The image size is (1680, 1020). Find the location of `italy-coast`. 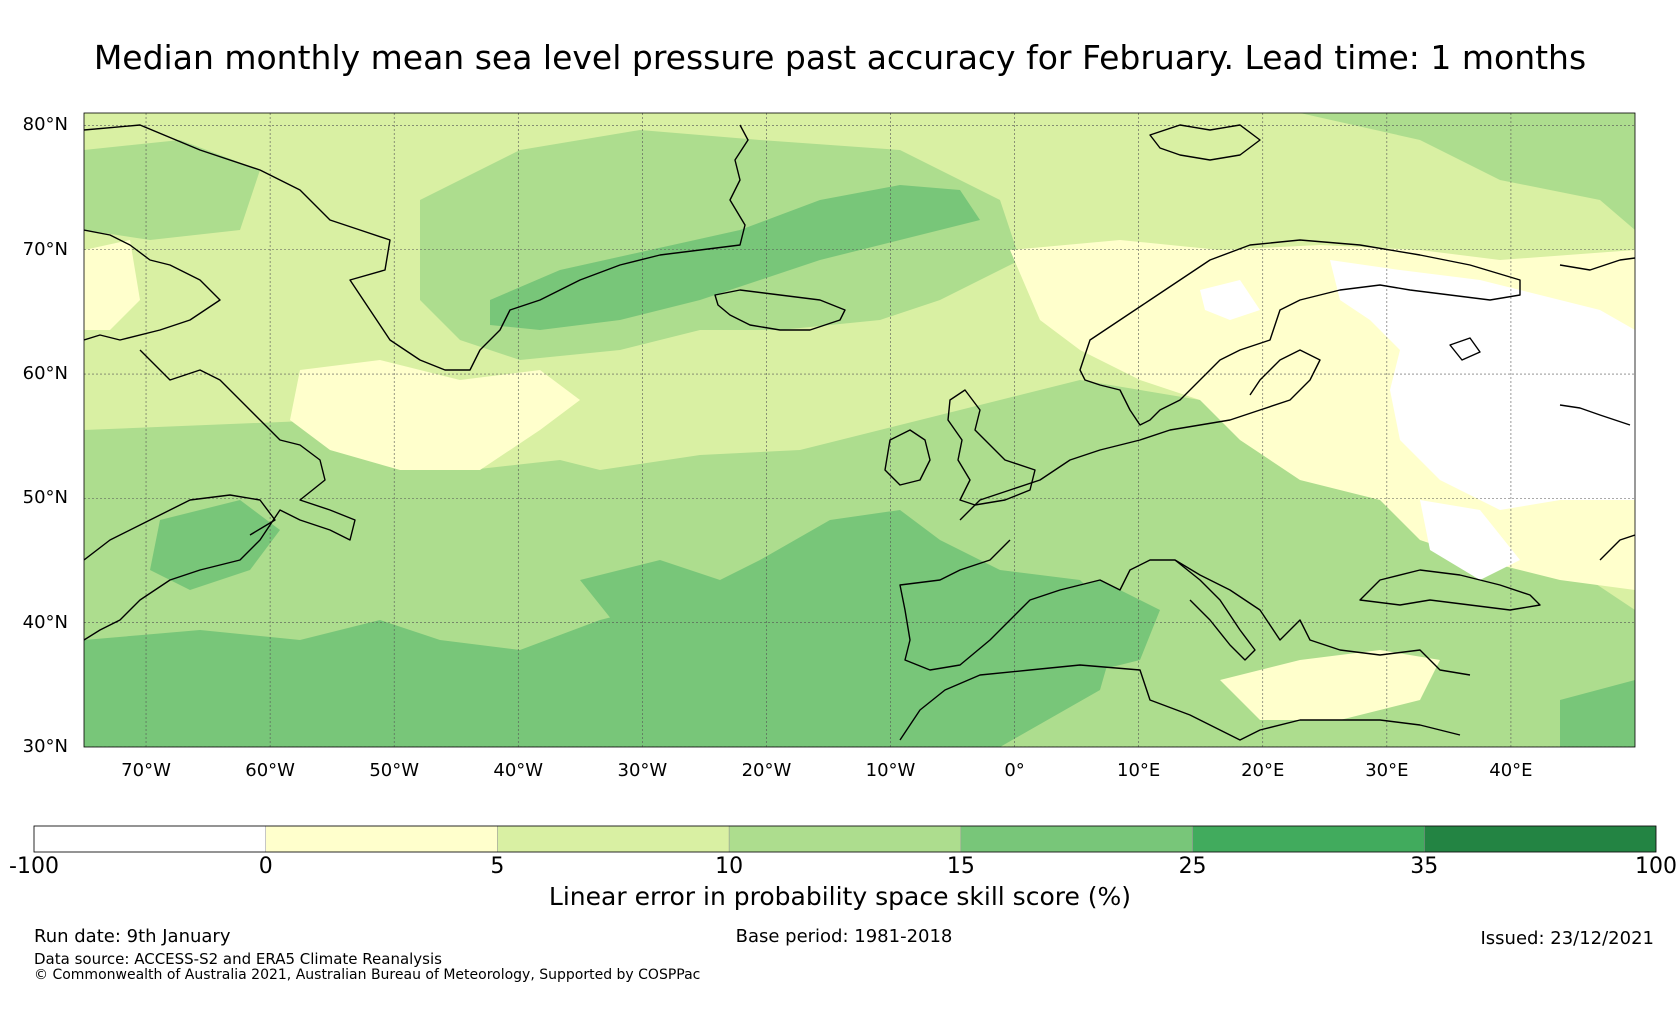

italy-coast is located at coordinates (1215, 610).